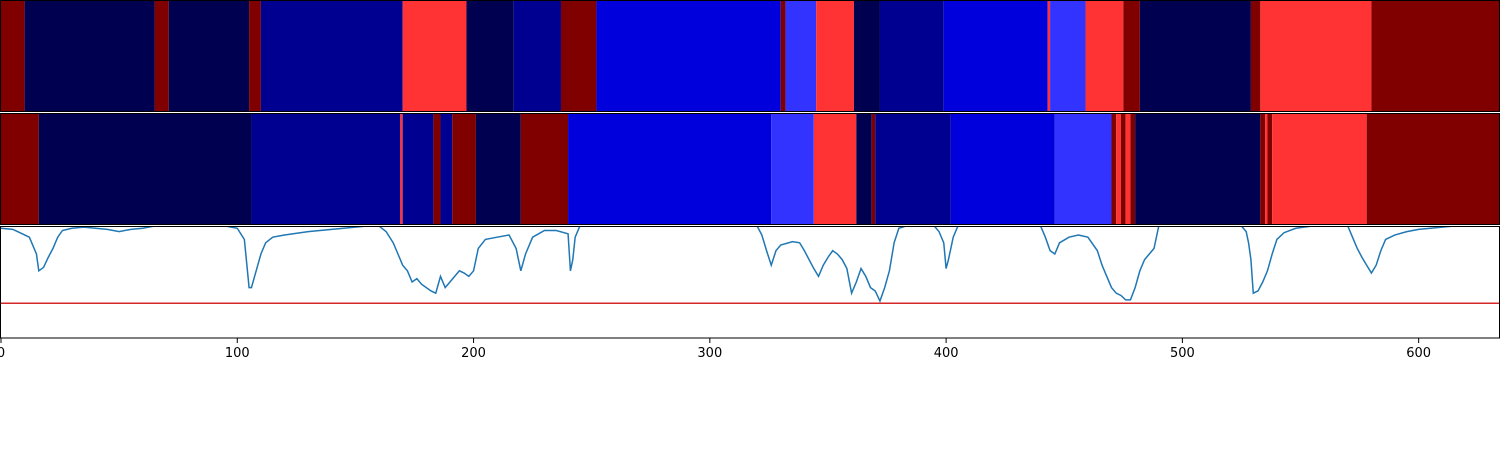 The height and width of the screenshot is (450, 1500). What do you see at coordinates (473, 353) in the screenshot?
I see `x-tick-label: 200` at bounding box center [473, 353].